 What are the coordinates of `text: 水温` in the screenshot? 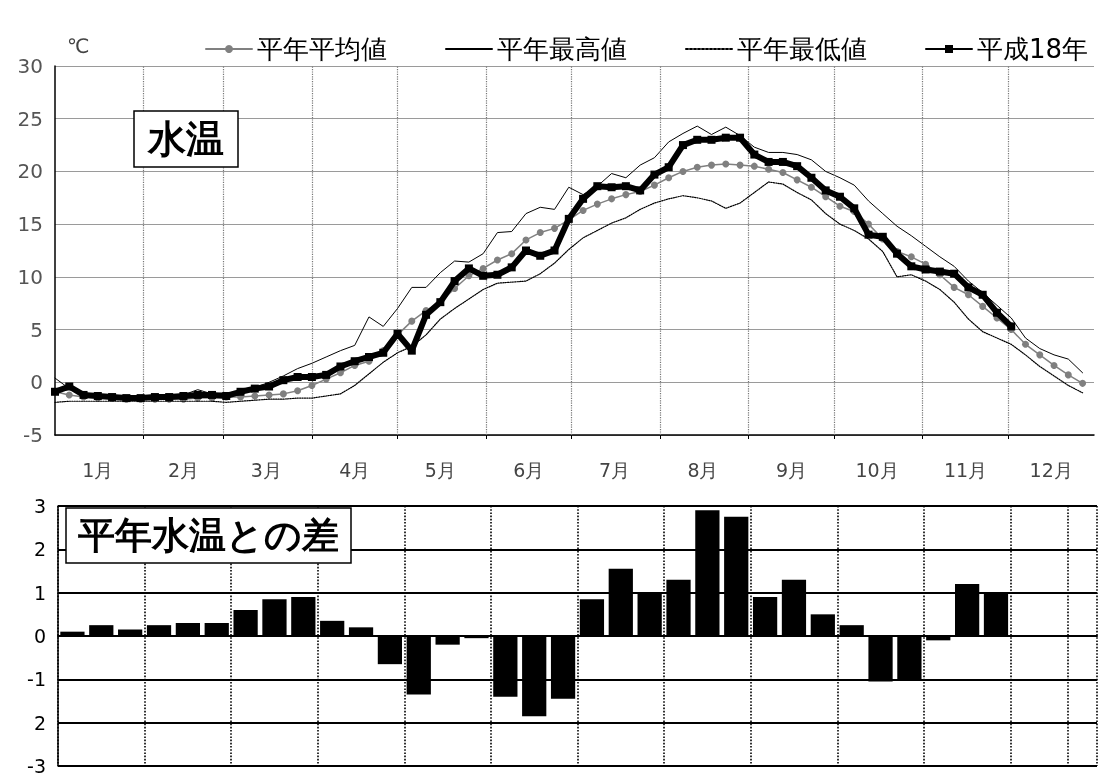 It's located at (185, 139).